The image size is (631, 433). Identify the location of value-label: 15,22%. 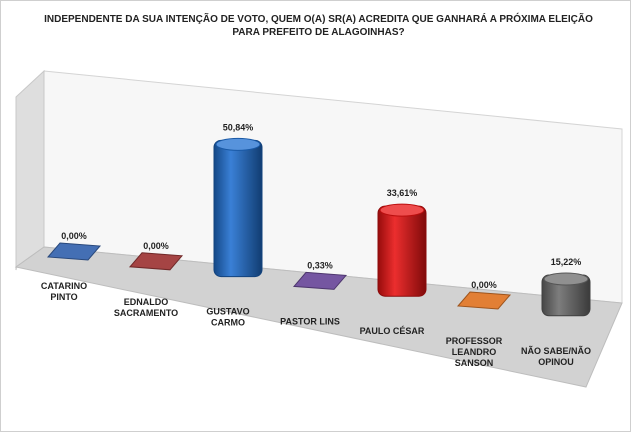
(566, 262).